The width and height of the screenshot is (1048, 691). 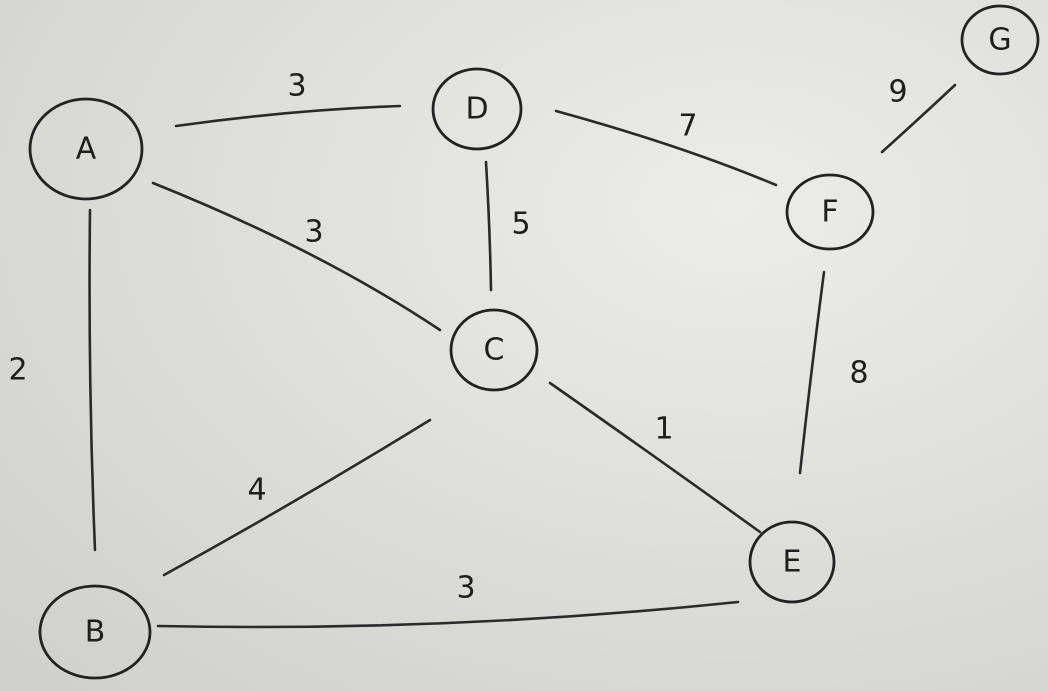 I want to click on weight-c-b: 4, so click(x=256, y=490).